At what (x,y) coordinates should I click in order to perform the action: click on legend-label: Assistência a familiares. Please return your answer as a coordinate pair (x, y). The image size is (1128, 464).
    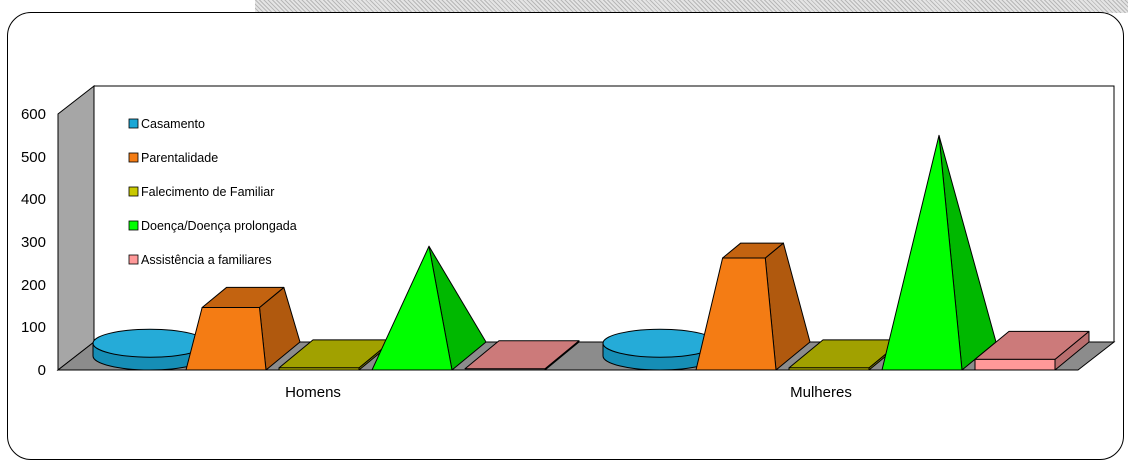
    Looking at the image, I should click on (206, 260).